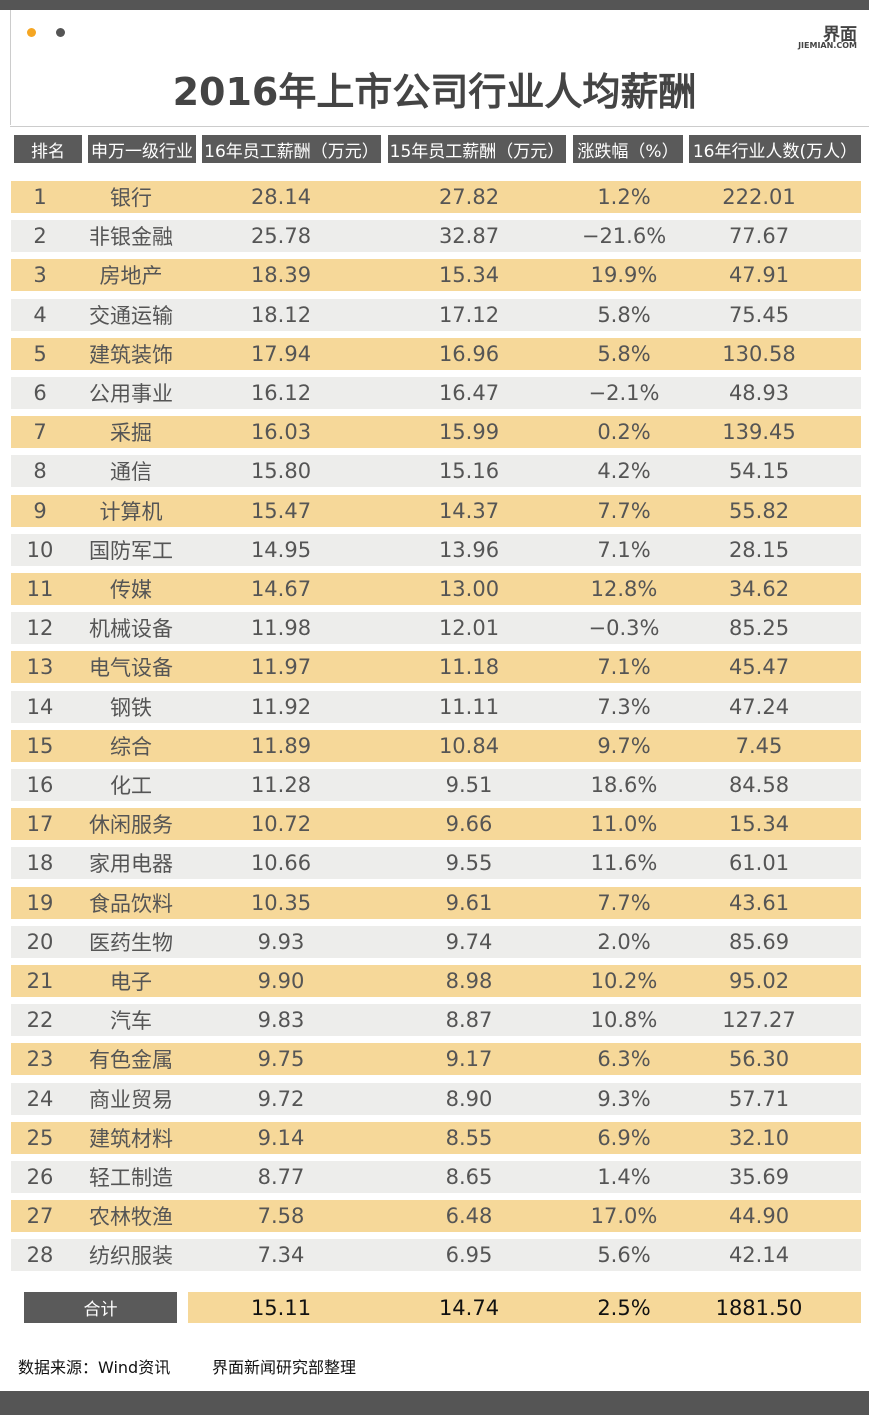  I want to click on table-cell: 47.91, so click(759, 275).